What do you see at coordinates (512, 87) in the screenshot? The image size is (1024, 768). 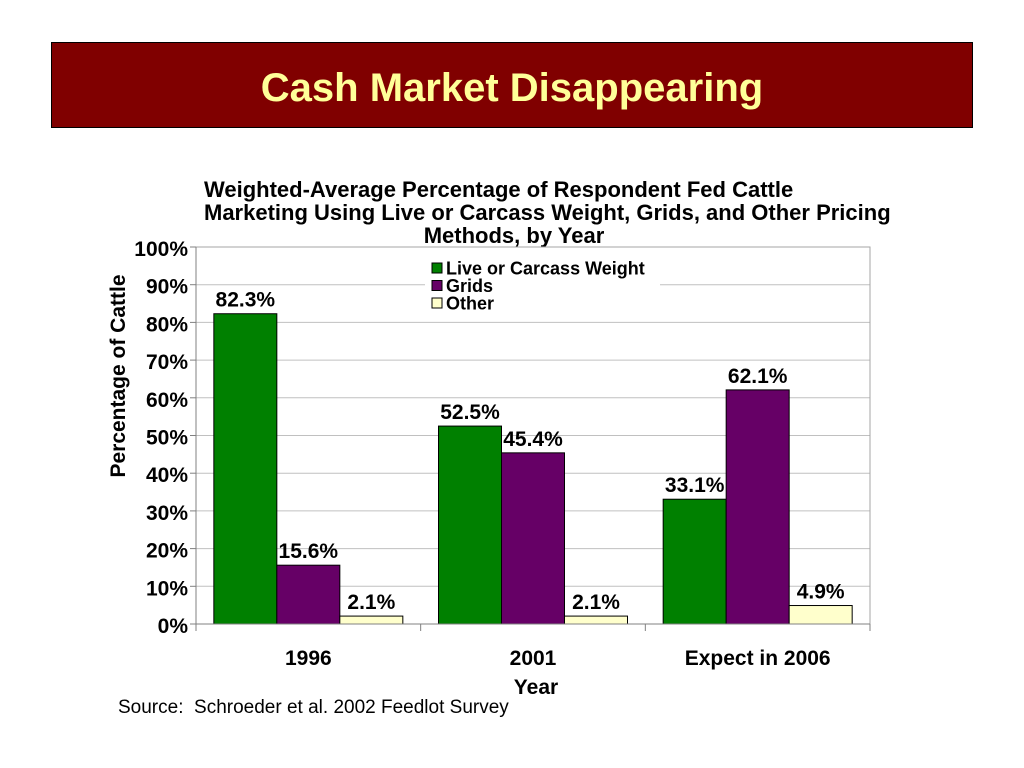 I see `slide-title: Cash Market Disappearing` at bounding box center [512, 87].